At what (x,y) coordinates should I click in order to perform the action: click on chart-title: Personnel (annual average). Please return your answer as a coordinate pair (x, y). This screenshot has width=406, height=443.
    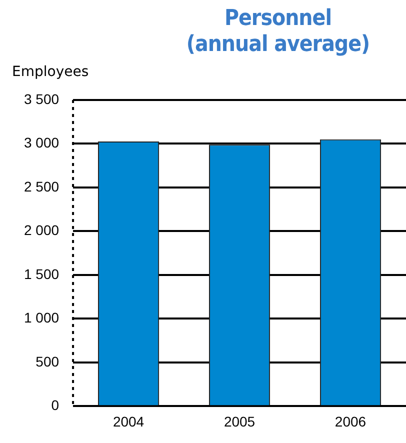
    Looking at the image, I should click on (278, 32).